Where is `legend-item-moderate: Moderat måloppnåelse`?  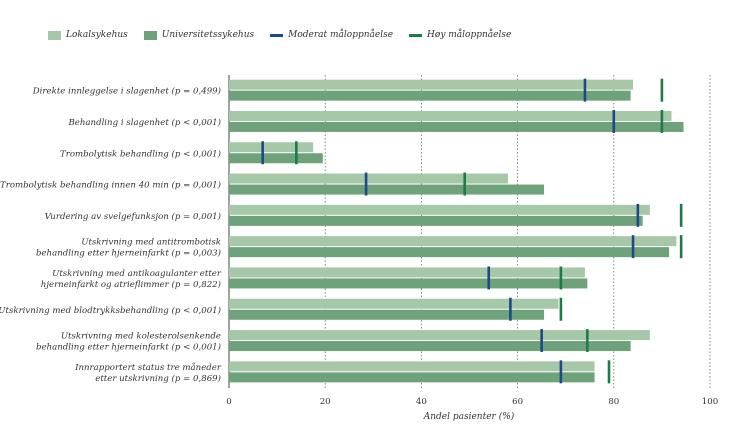 legend-item-moderate: Moderat måloppnåelse is located at coordinates (331, 35).